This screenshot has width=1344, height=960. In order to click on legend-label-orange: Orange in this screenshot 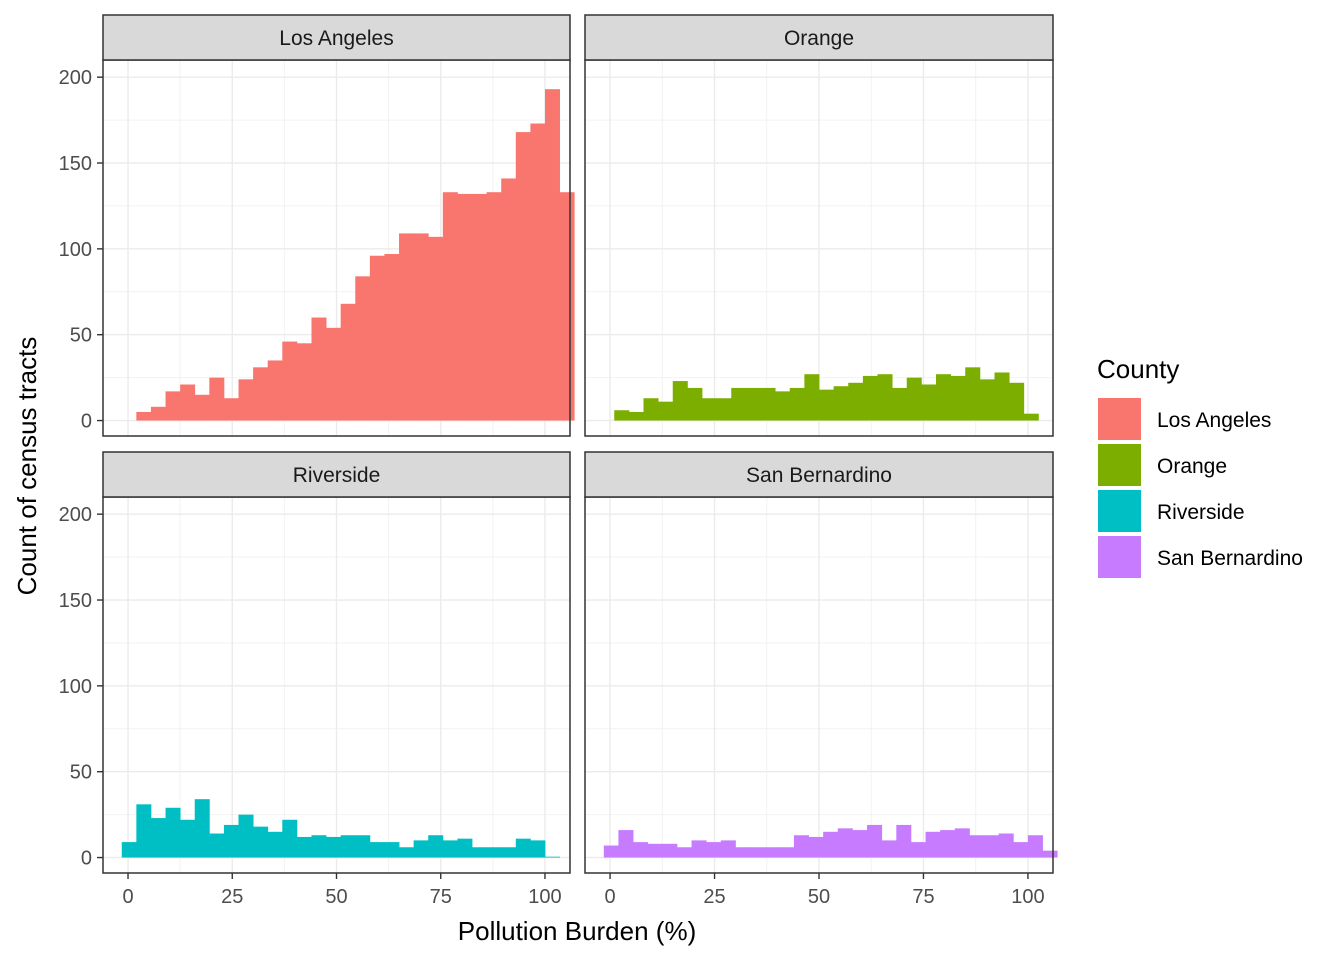, I will do `click(1192, 466)`.